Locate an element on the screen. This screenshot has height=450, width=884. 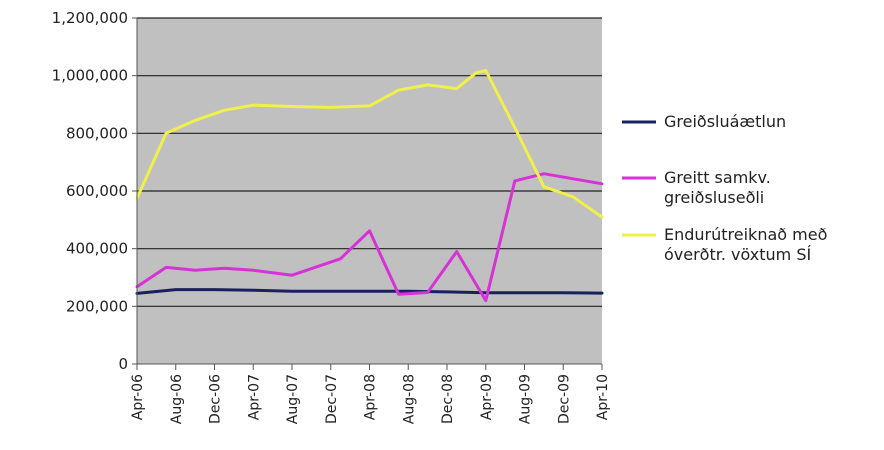
legend-label-1: Greiðsluáætlun is located at coordinates (725, 121).